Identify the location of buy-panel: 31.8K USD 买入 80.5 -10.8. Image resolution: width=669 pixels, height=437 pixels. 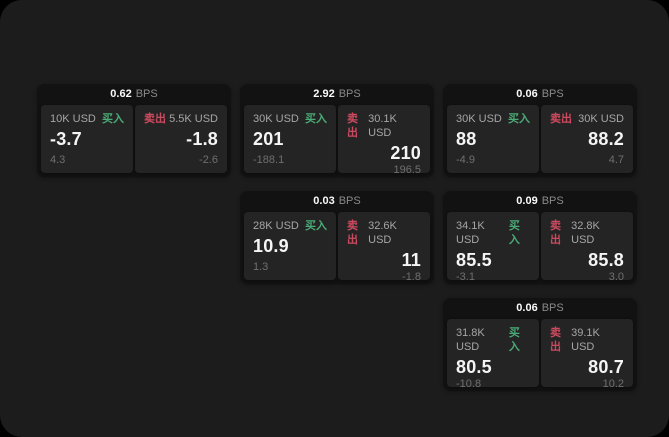
(493, 354).